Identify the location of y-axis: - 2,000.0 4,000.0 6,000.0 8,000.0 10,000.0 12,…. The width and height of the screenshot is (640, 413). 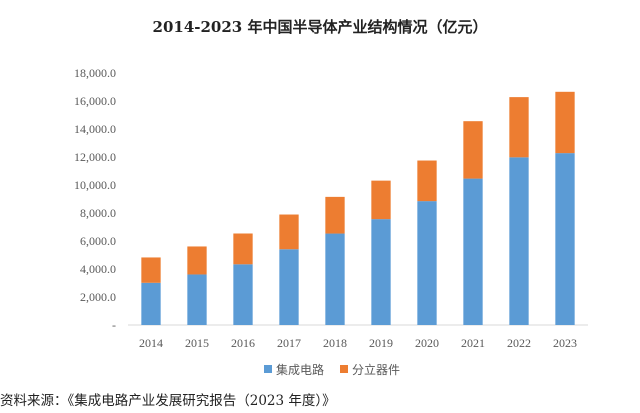
(95, 199).